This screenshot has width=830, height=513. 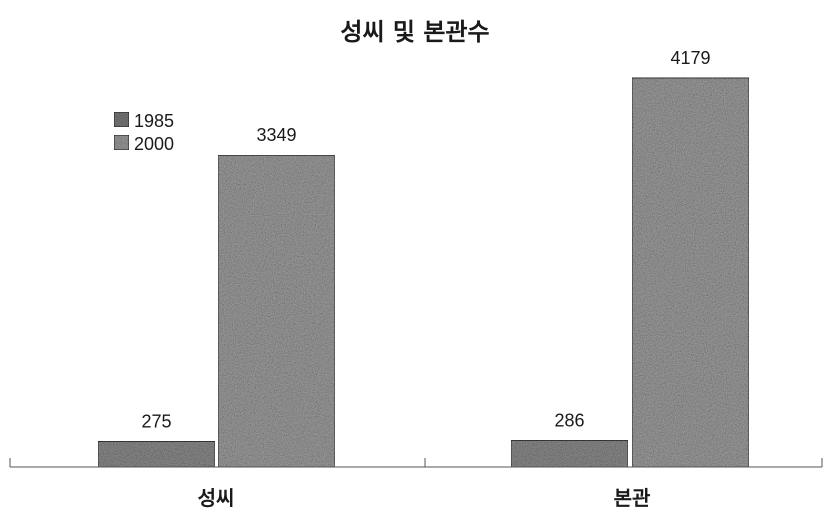 What do you see at coordinates (424, 498) in the screenshot?
I see `category-labels-group: 성씨 본관` at bounding box center [424, 498].